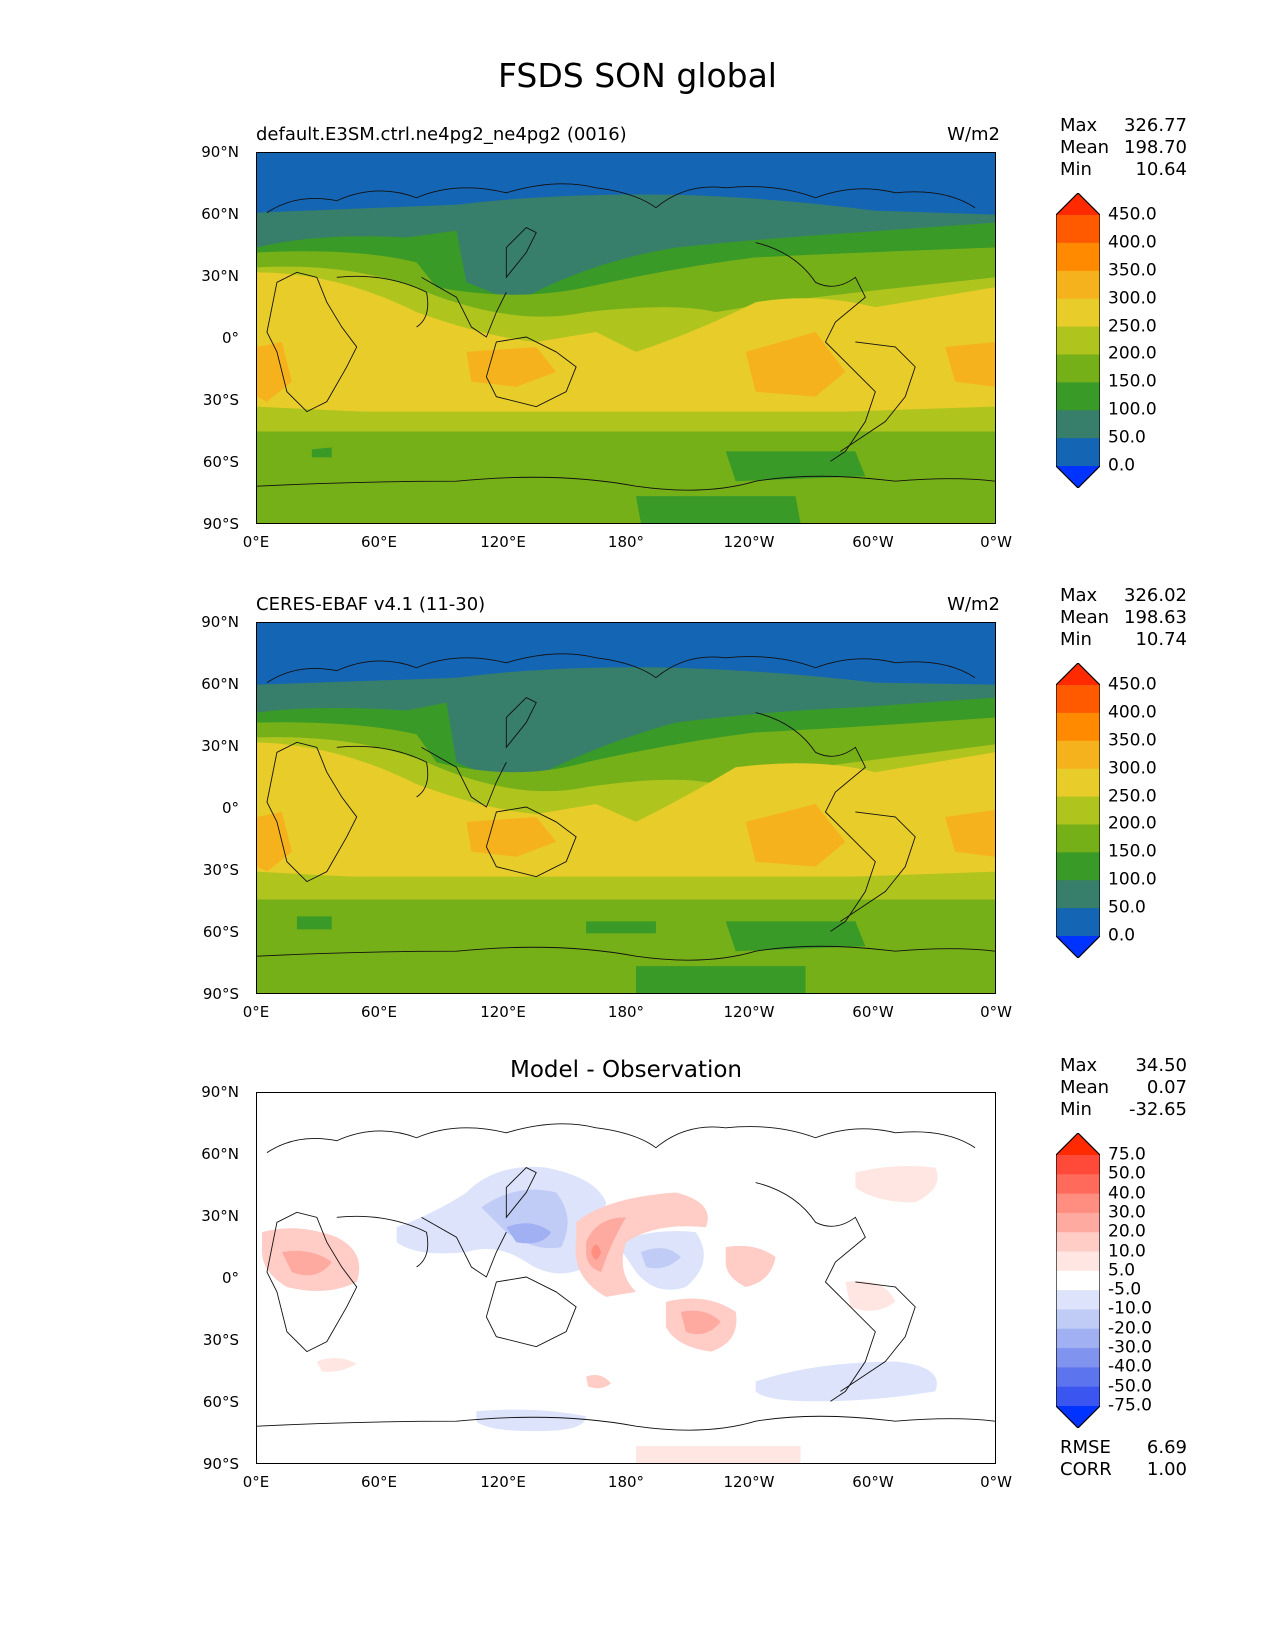  I want to click on colorbar-tick-label: -10.0, so click(1130, 1308).